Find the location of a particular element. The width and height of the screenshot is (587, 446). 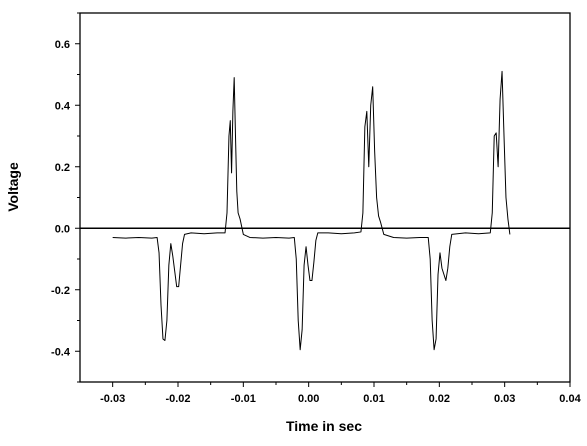

x-tick-label: 0.03 is located at coordinates (504, 399).